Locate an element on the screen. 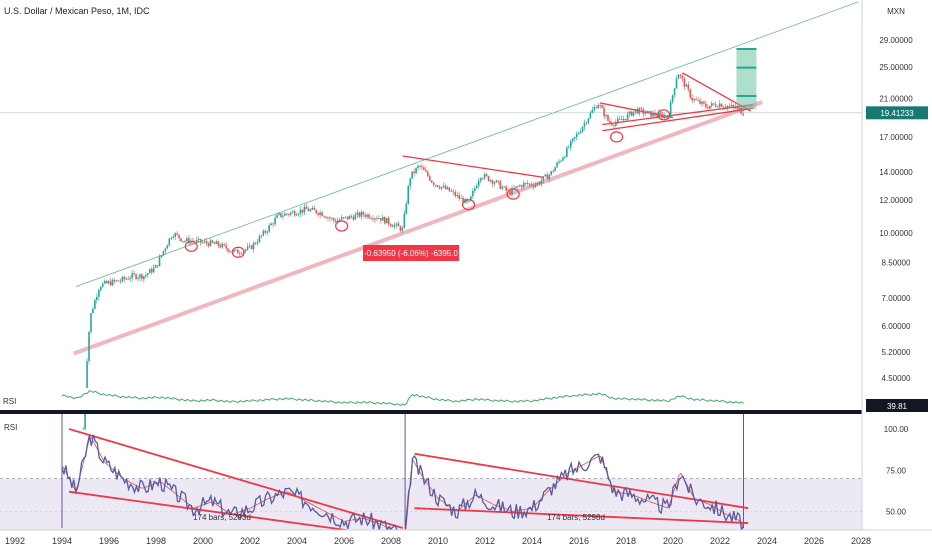 The height and width of the screenshot is (550, 932). rsi-trendline is located at coordinates (581, 515).